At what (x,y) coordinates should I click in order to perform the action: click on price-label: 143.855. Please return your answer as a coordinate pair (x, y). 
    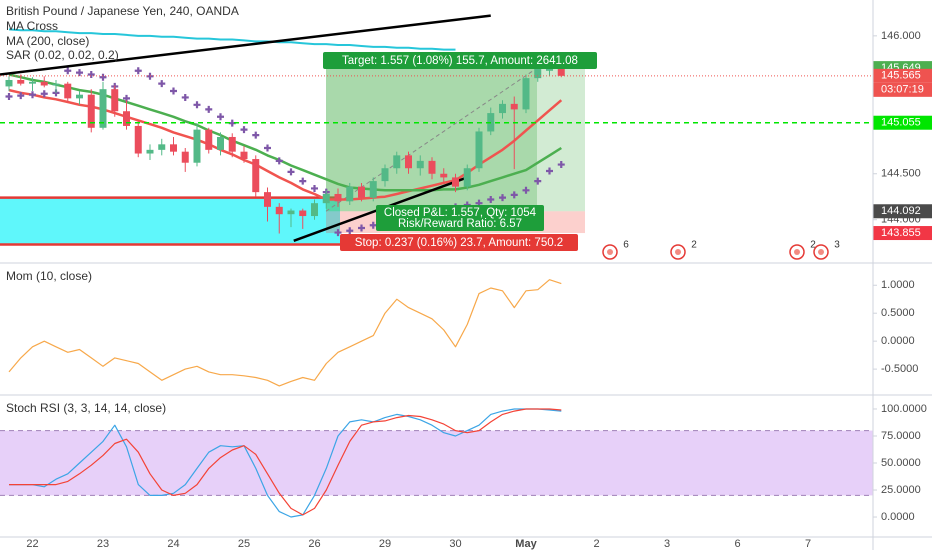
    Looking at the image, I should click on (901, 233).